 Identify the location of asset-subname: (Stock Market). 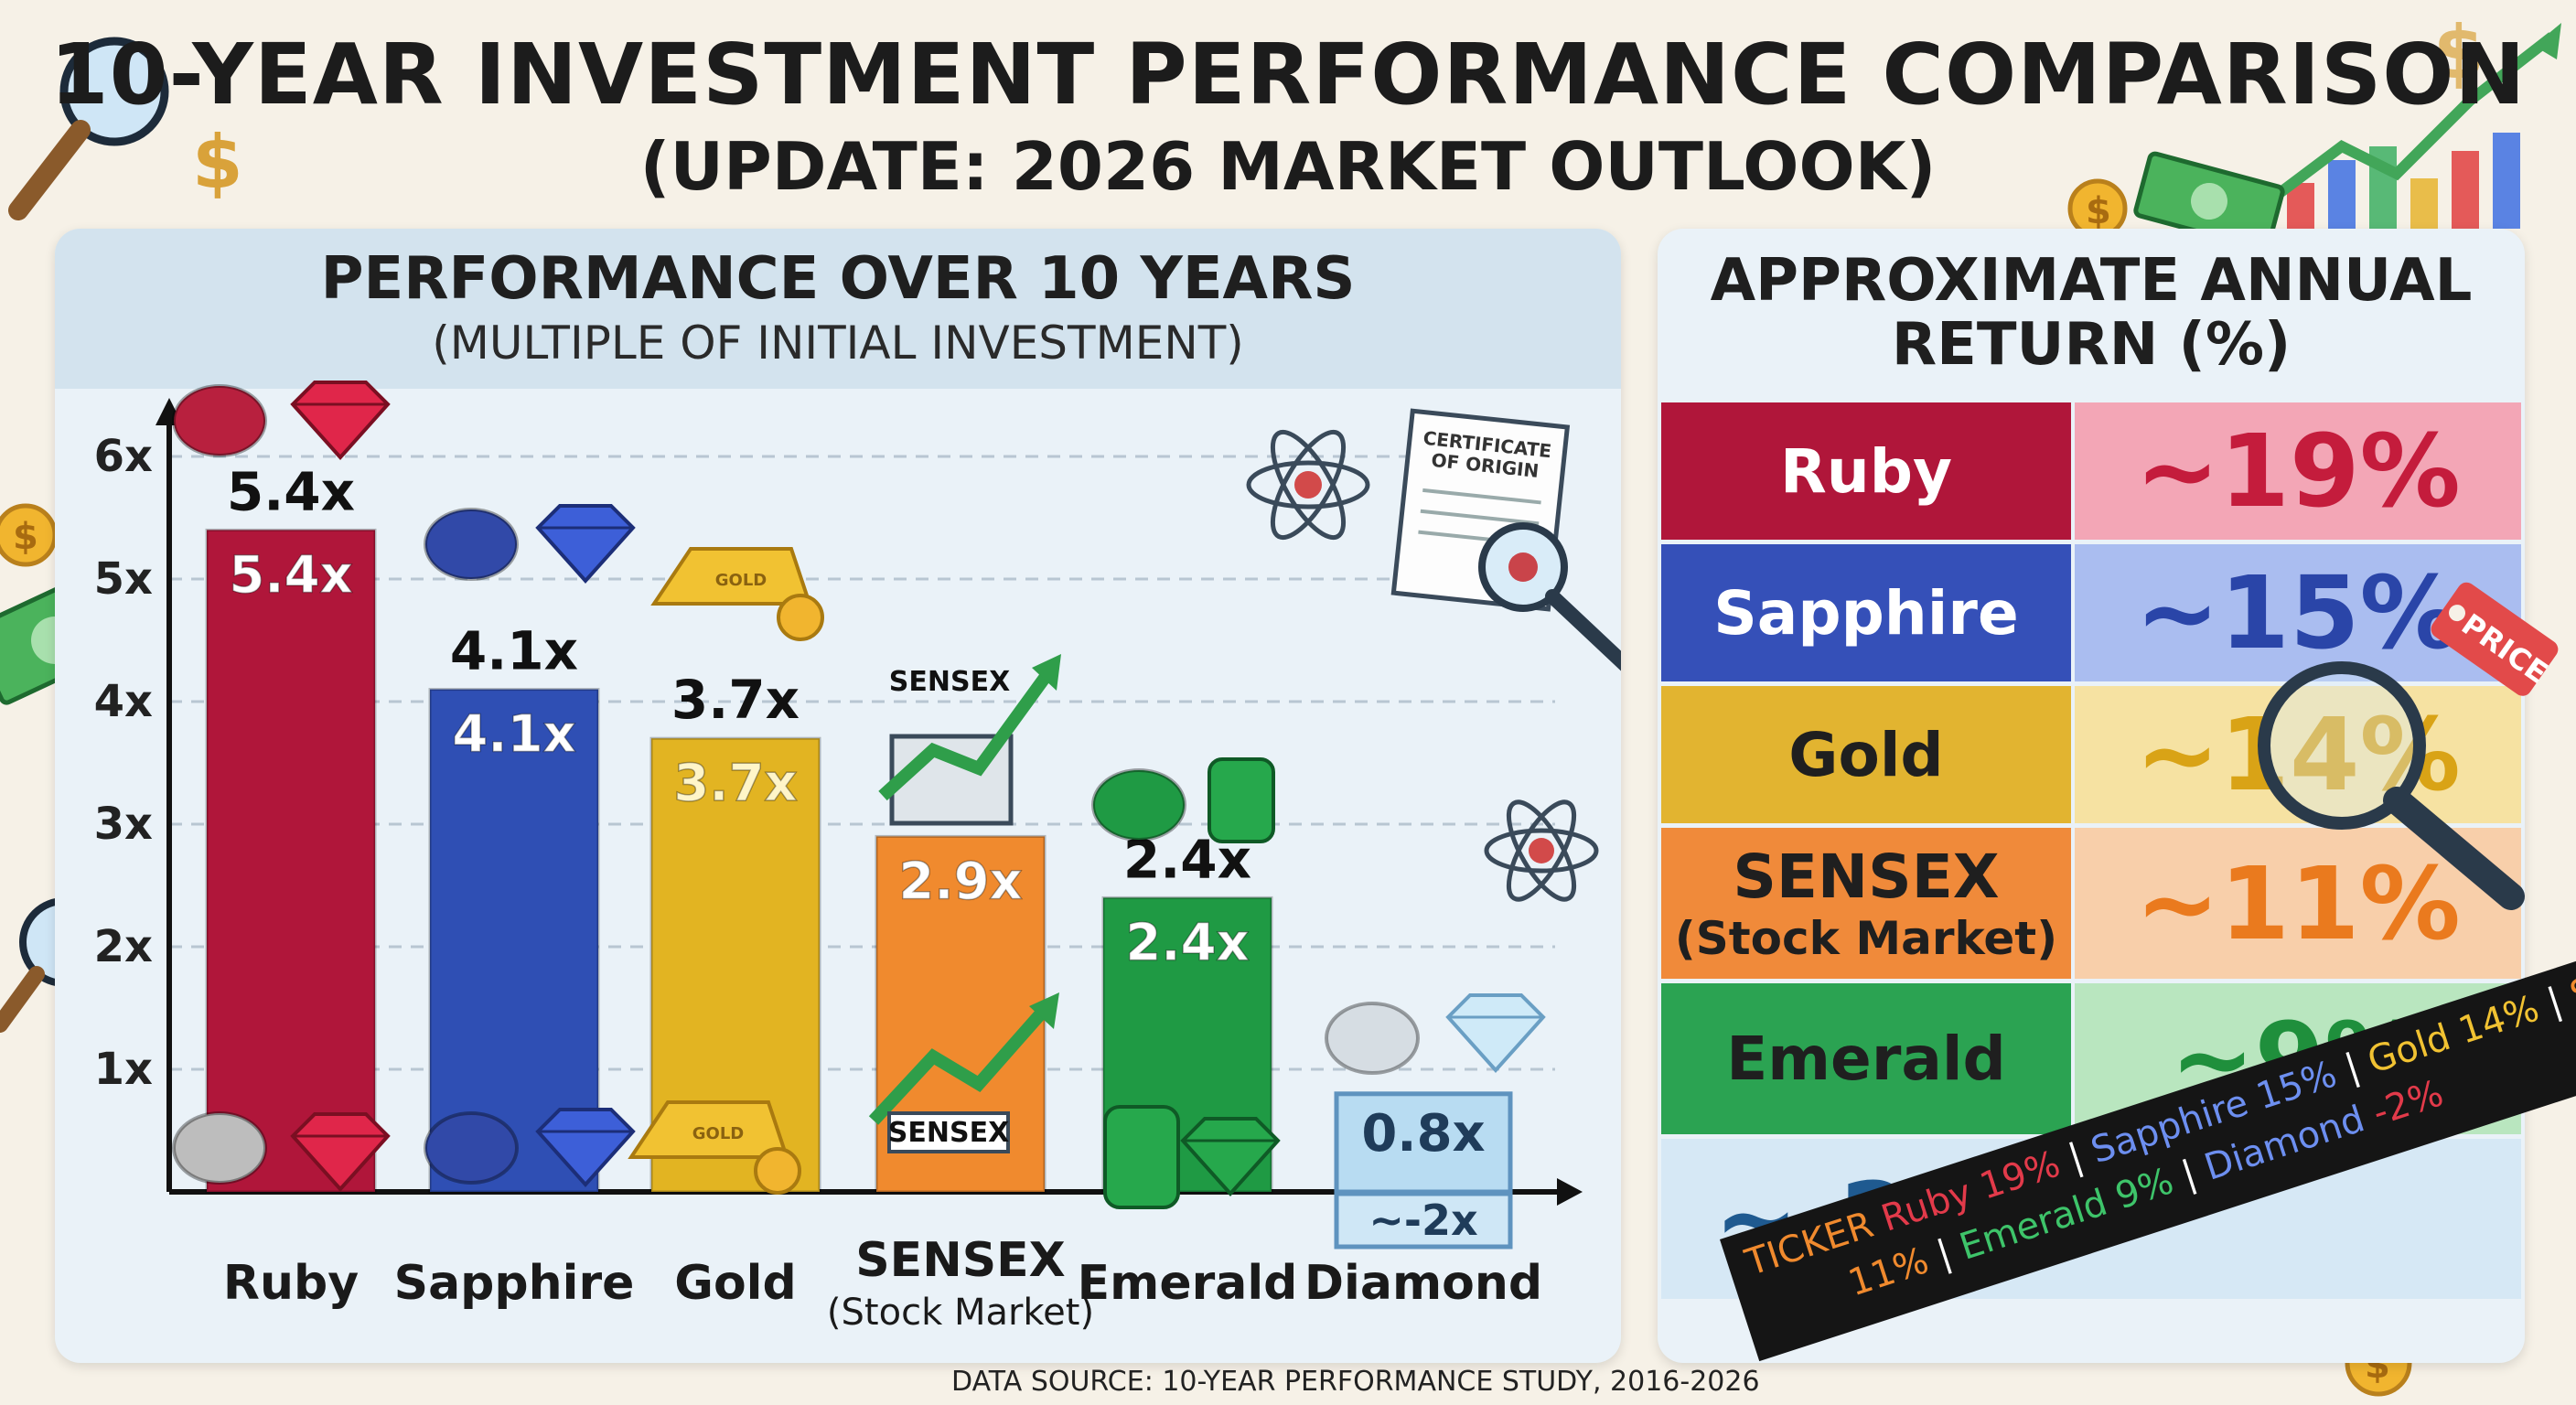
(1866, 938).